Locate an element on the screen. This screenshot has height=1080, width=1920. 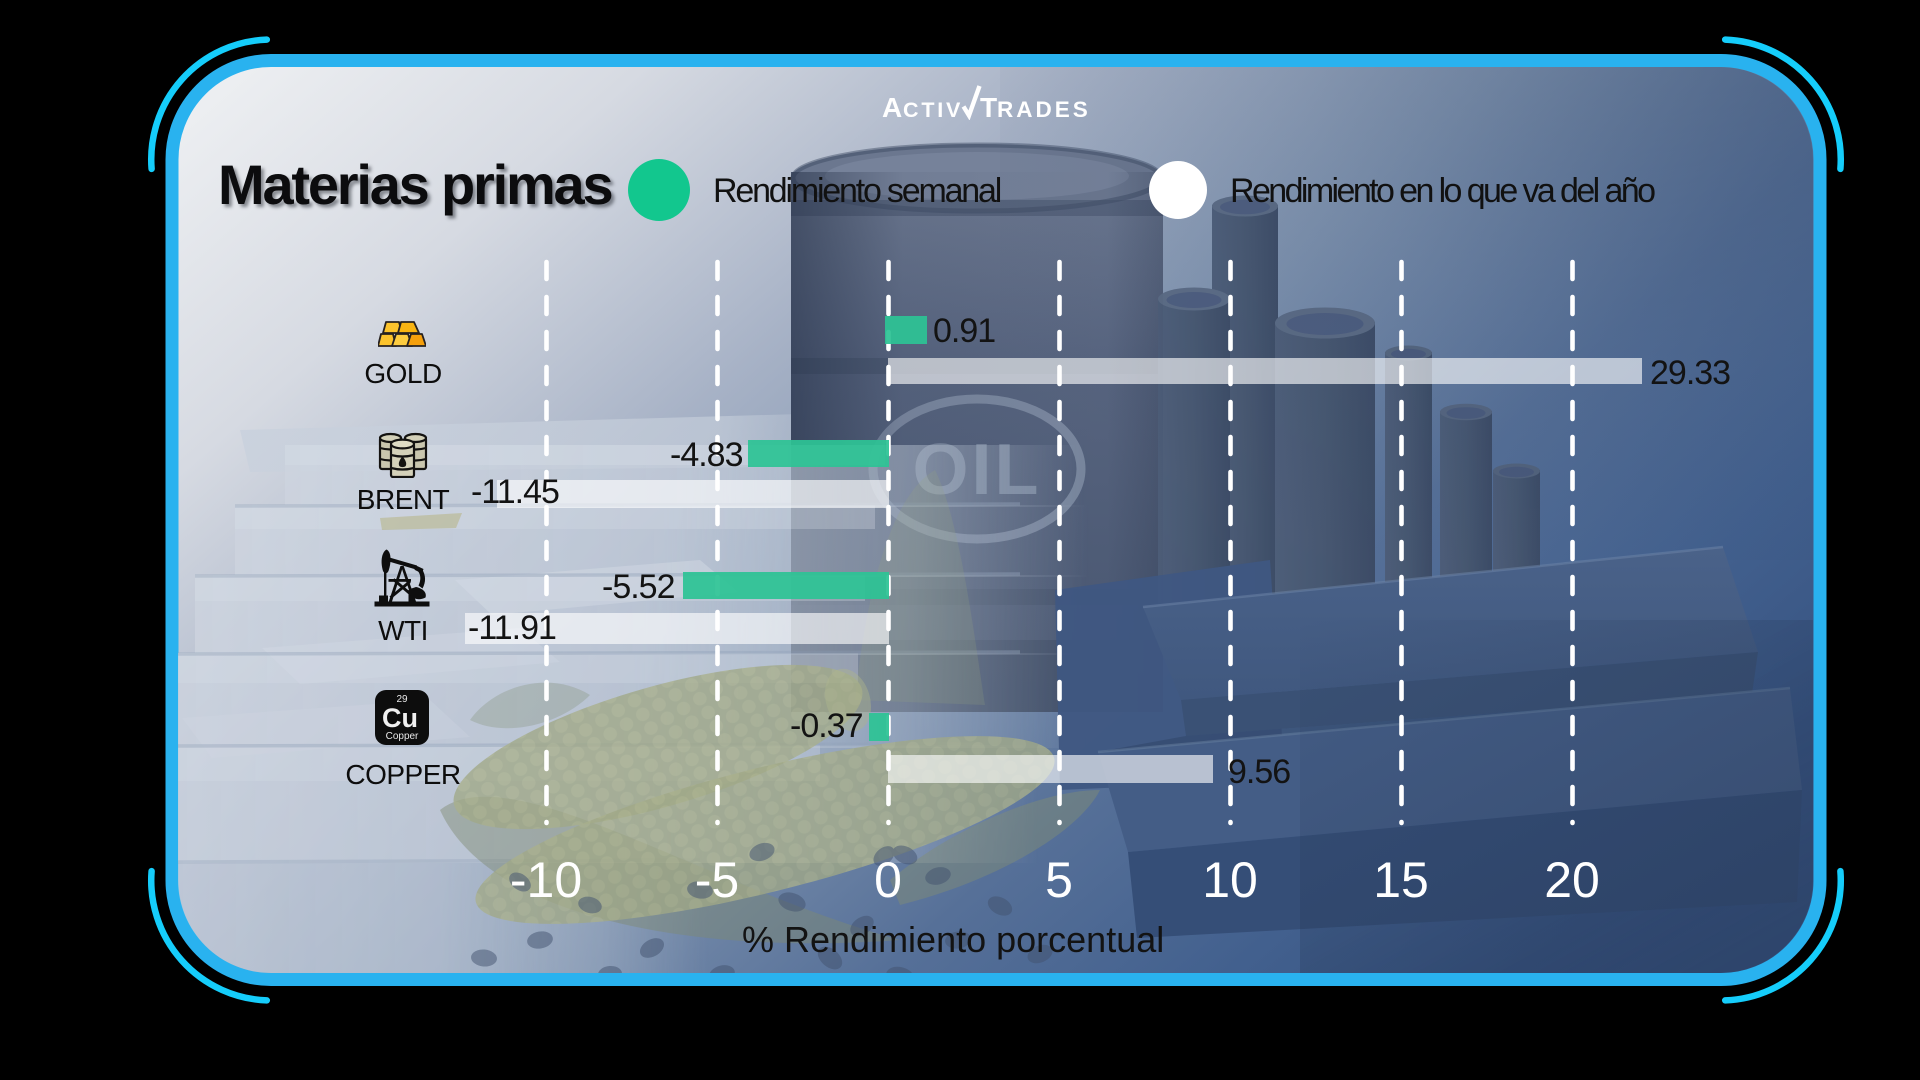
svg-text: A is located at coordinates (892, 106).